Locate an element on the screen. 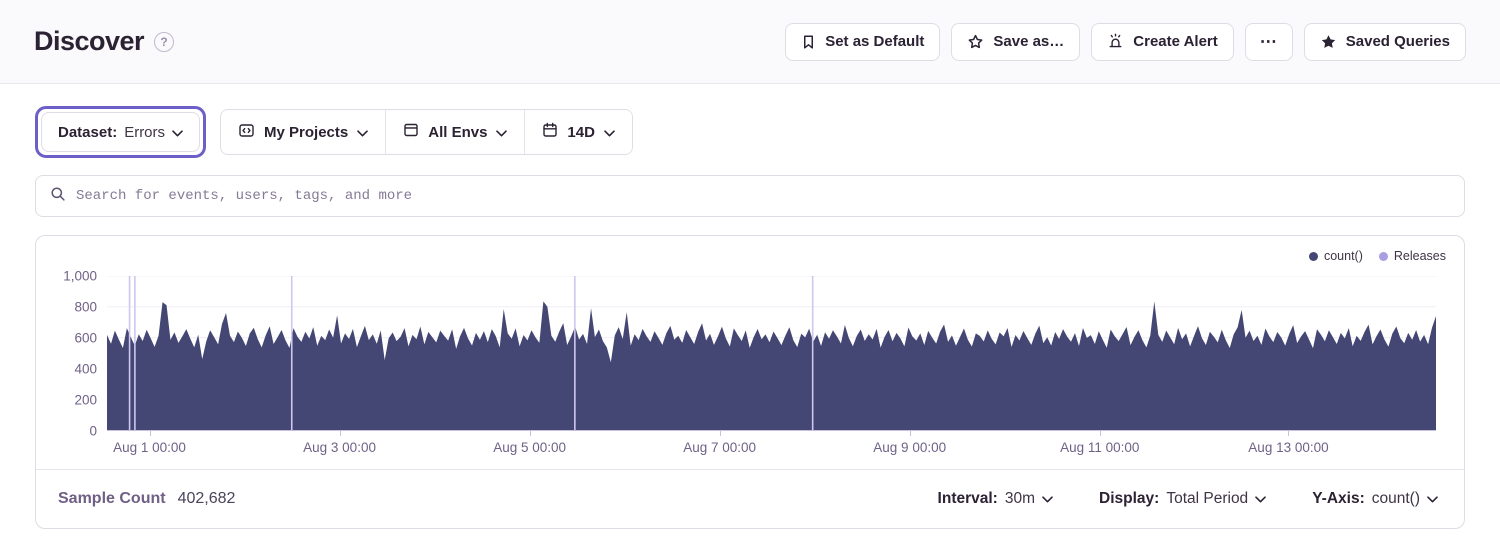 This screenshot has height=555, width=1500. y-tick-label: 400 is located at coordinates (85, 369).